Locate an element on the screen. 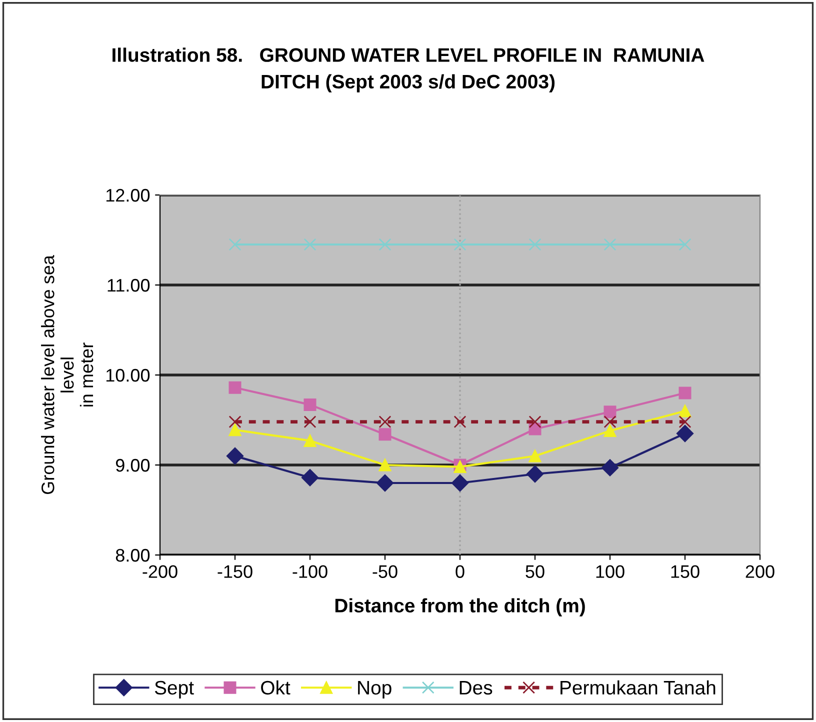 The image size is (816, 722). x-tick-label: -150 is located at coordinates (235, 571).